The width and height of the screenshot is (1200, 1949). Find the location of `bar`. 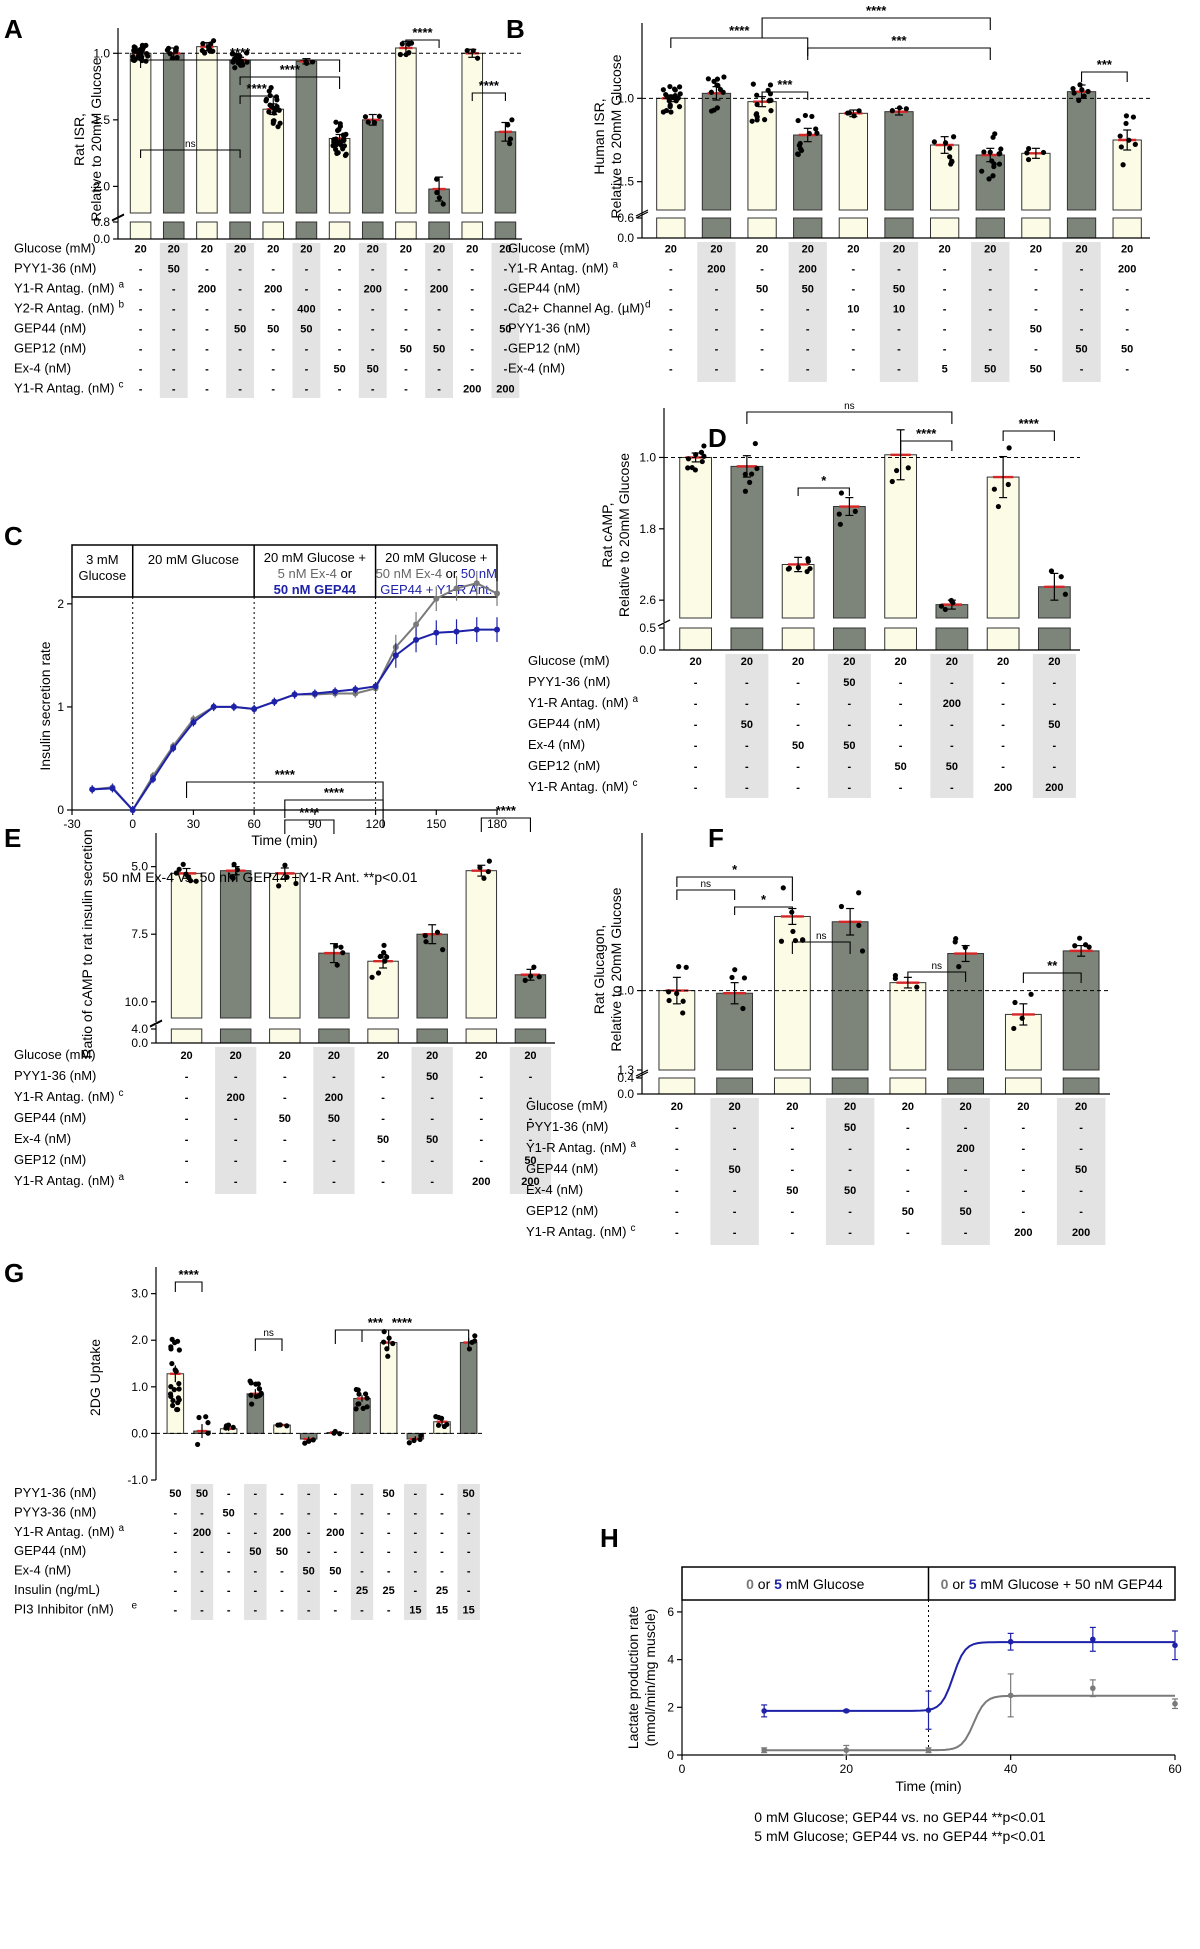

bar is located at coordinates (481, 944).